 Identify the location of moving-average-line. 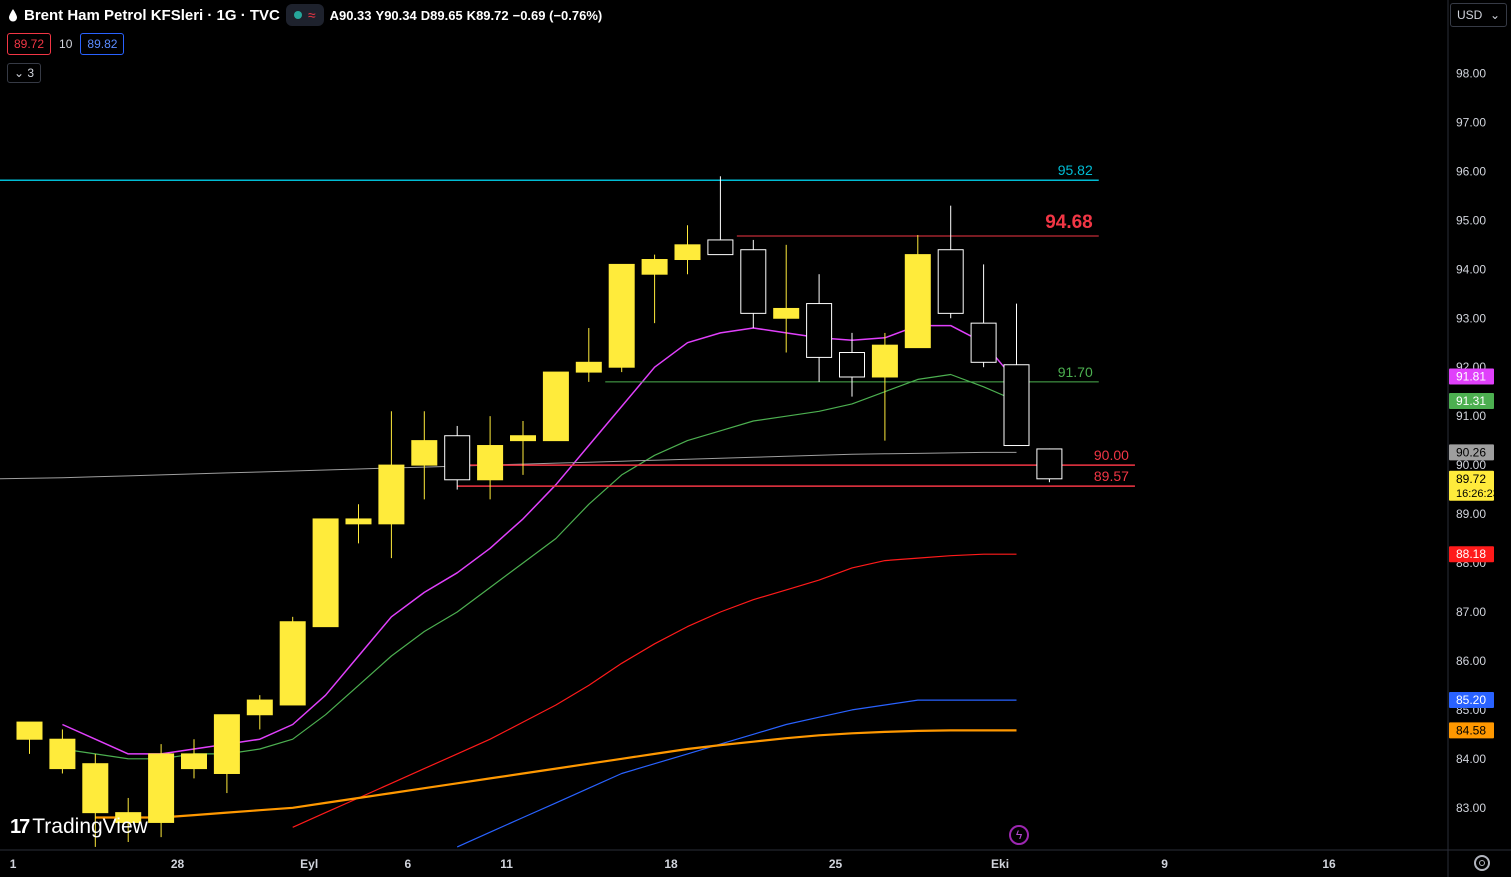
(736, 773).